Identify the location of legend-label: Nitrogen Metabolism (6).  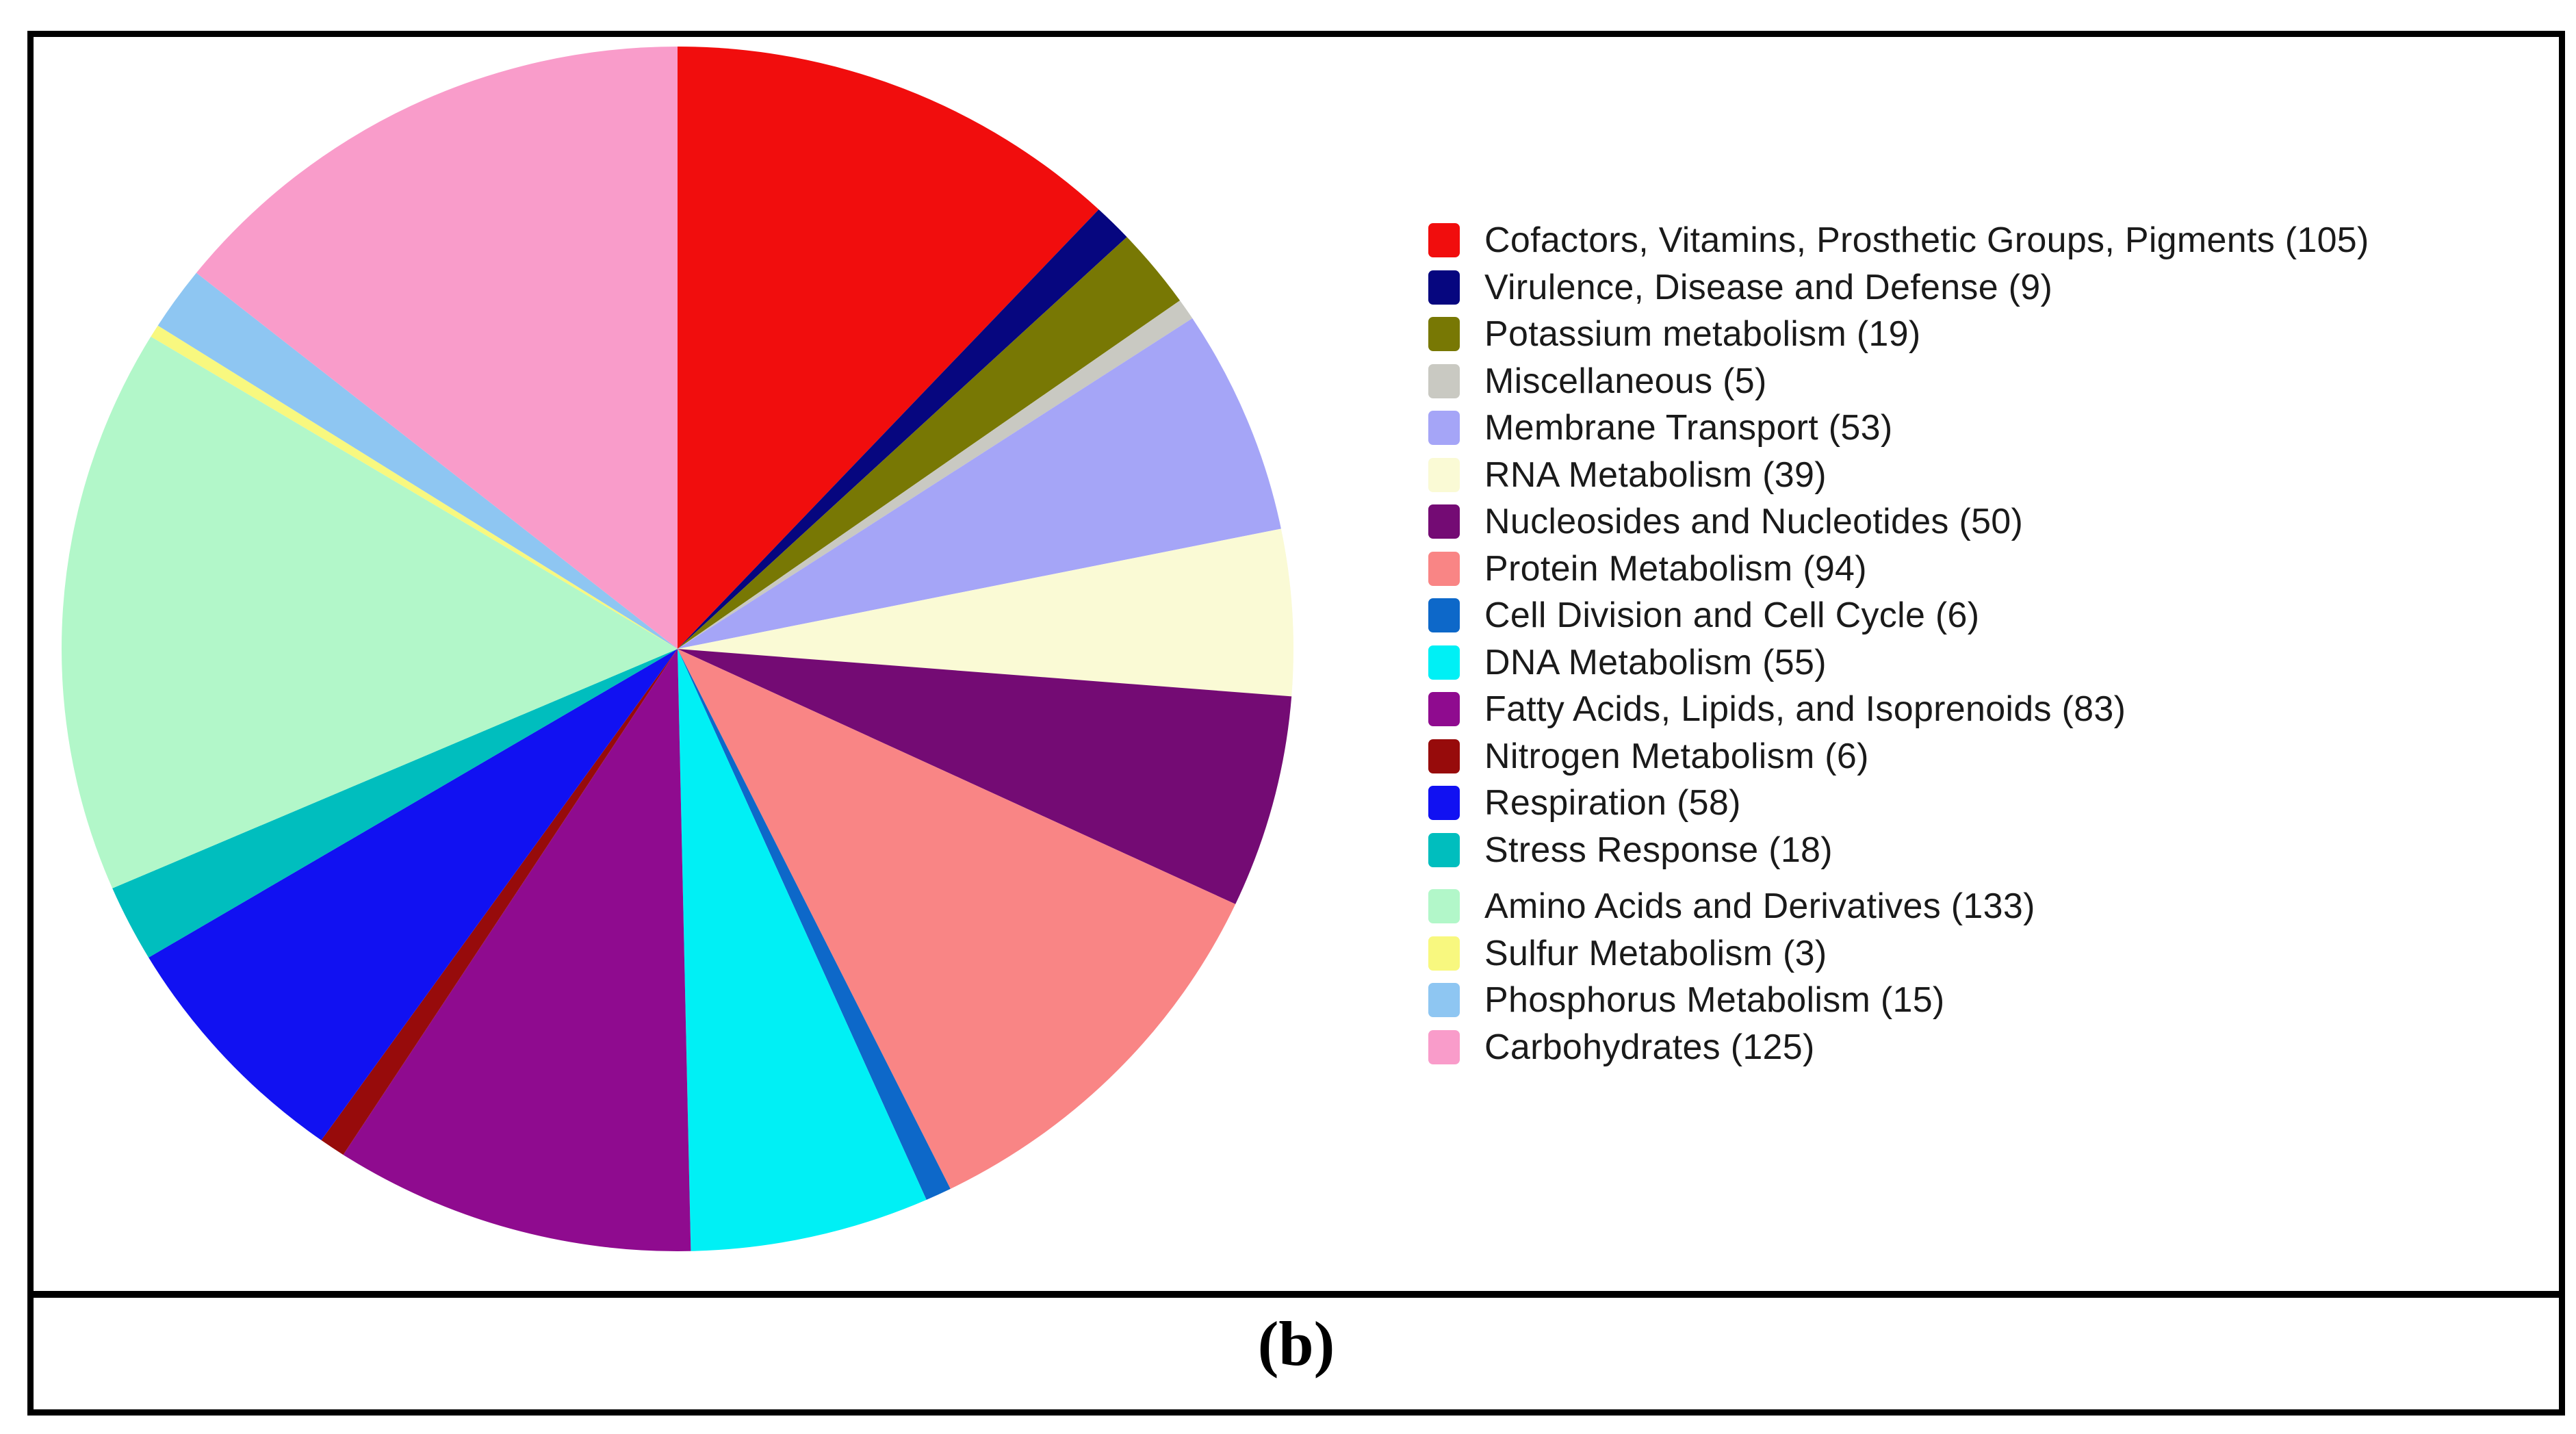
(1676, 756).